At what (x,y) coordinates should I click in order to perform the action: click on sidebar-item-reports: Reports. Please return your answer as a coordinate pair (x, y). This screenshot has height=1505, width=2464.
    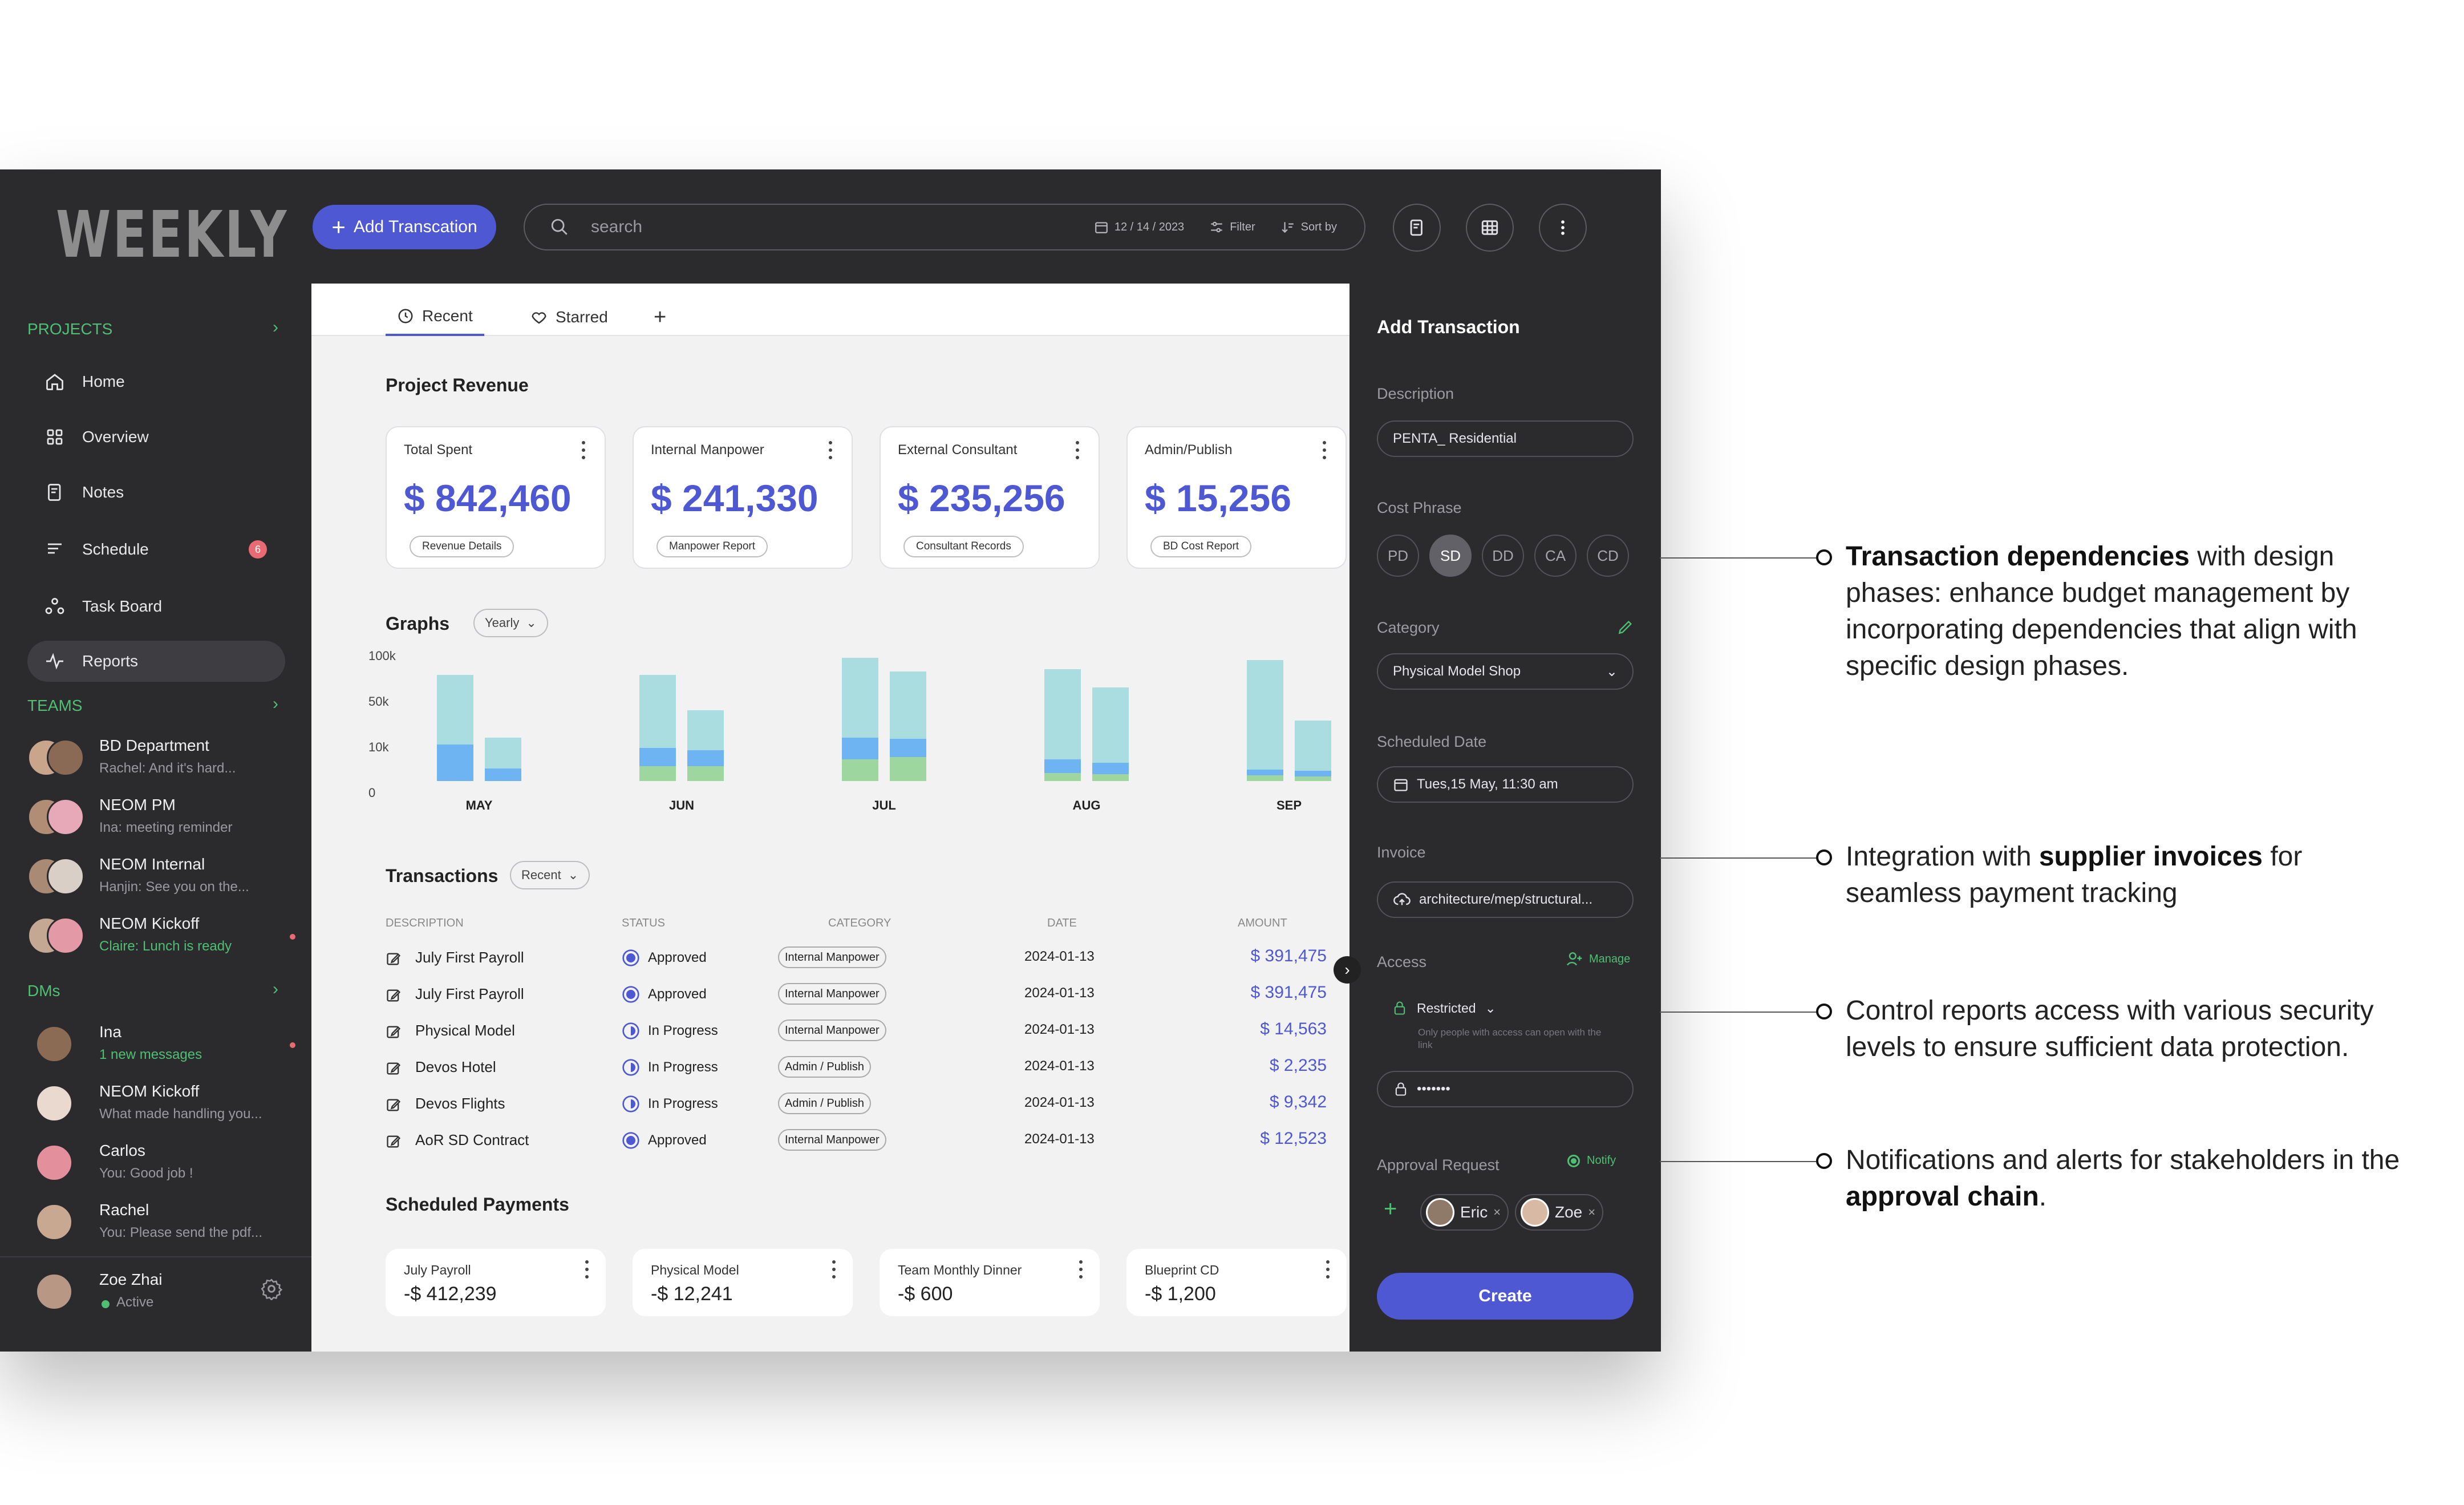
    Looking at the image, I should click on (156, 662).